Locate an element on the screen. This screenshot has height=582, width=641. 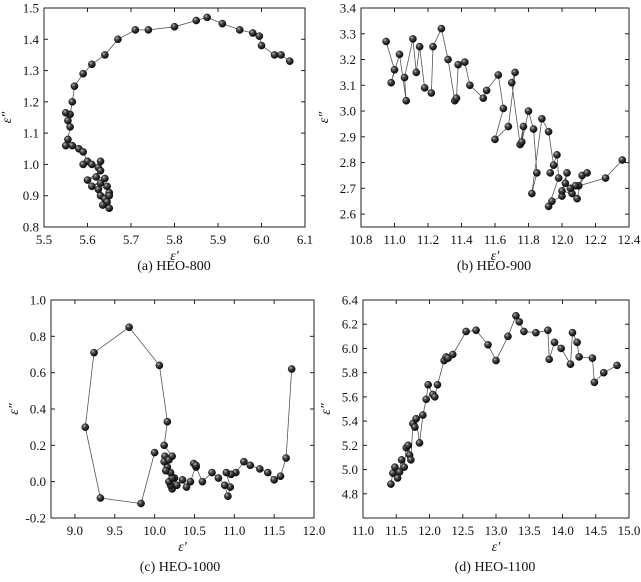
x-tick-label: 12.4 is located at coordinates (629, 239).